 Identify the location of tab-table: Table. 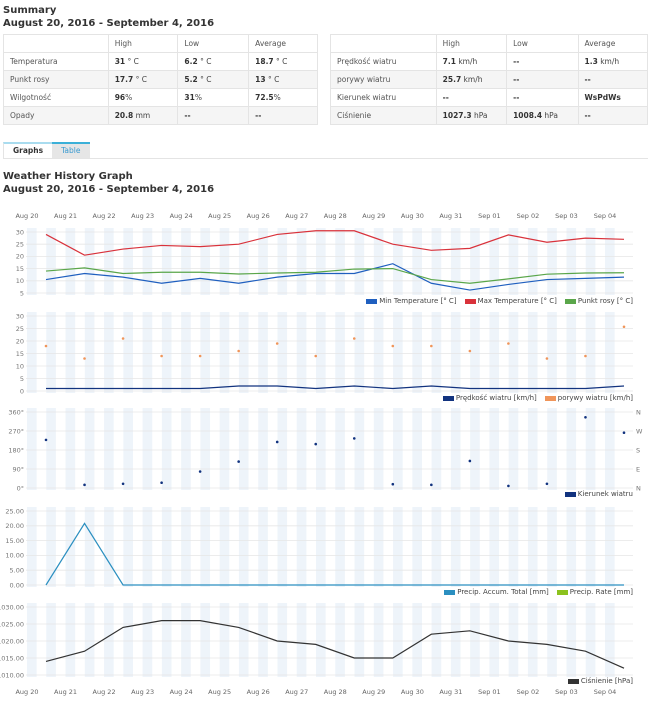
(71, 150).